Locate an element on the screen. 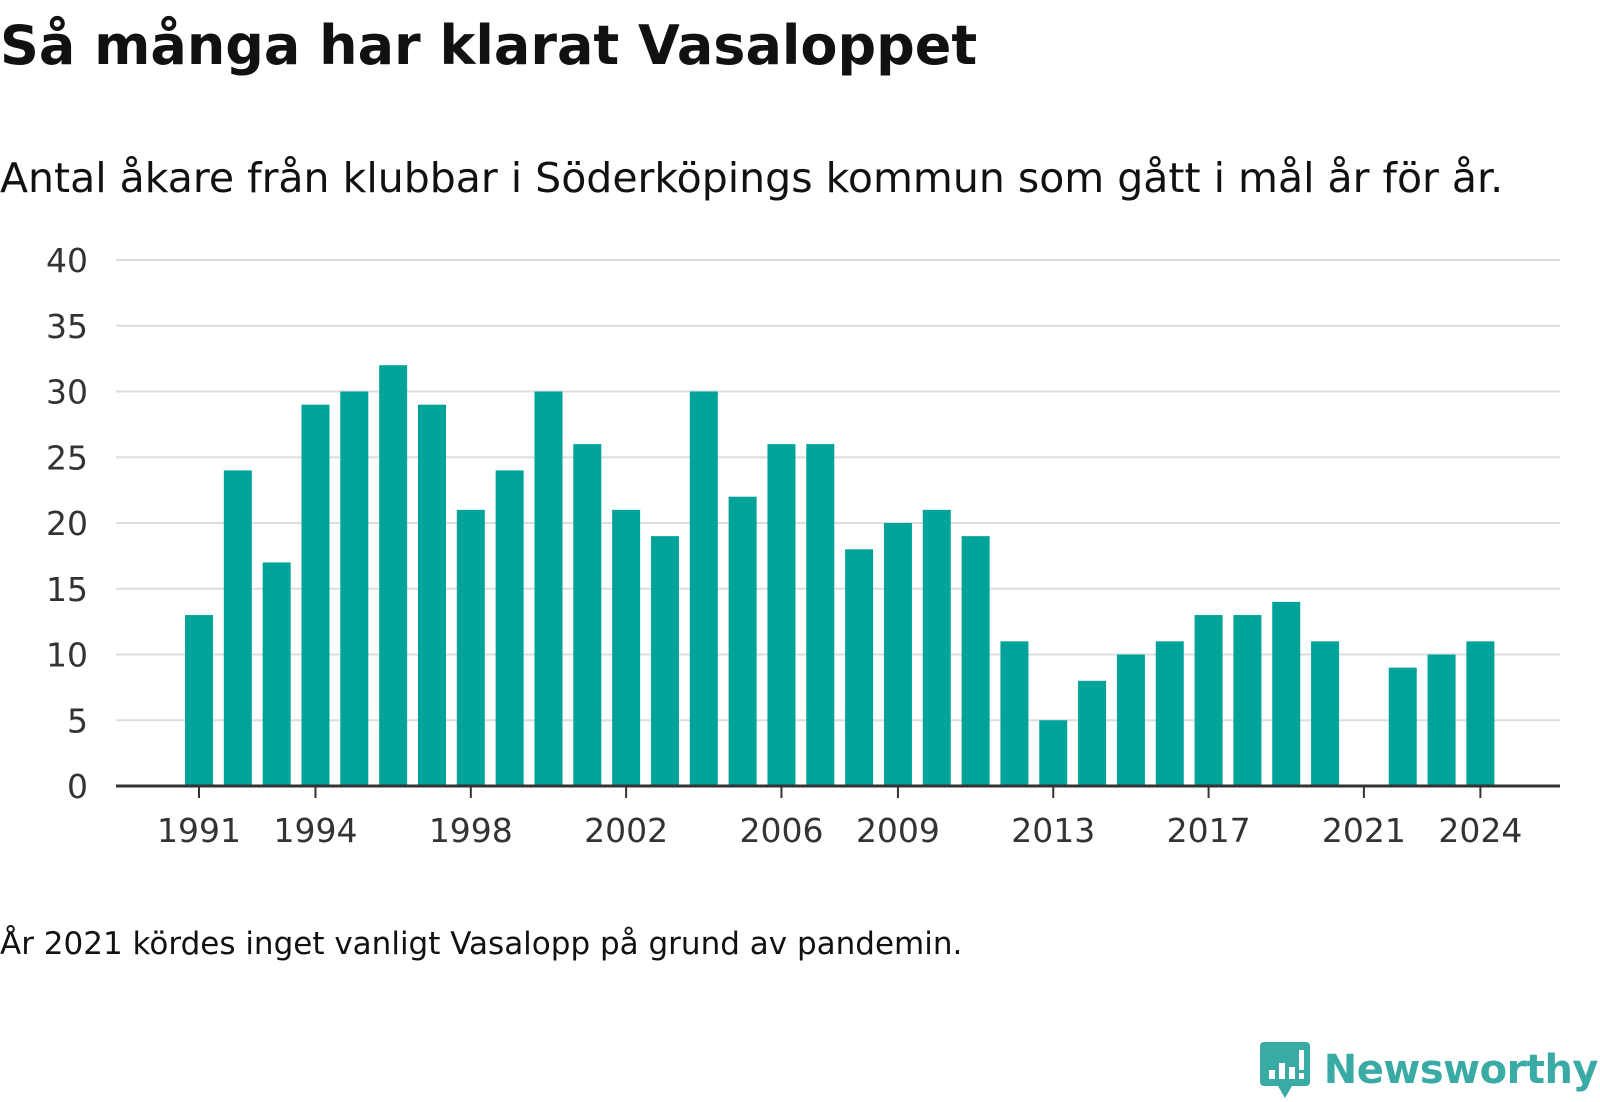 The image size is (1600, 1102). bar: 1992: 24 is located at coordinates (237, 628).